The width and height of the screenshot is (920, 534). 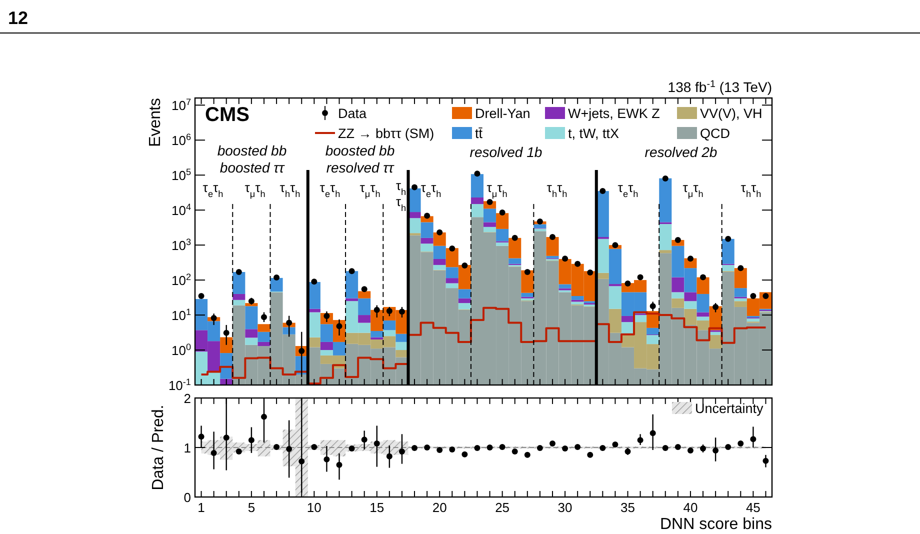 What do you see at coordinates (252, 159) in the screenshot?
I see `annotation: boosted bb boosted ττ` at bounding box center [252, 159].